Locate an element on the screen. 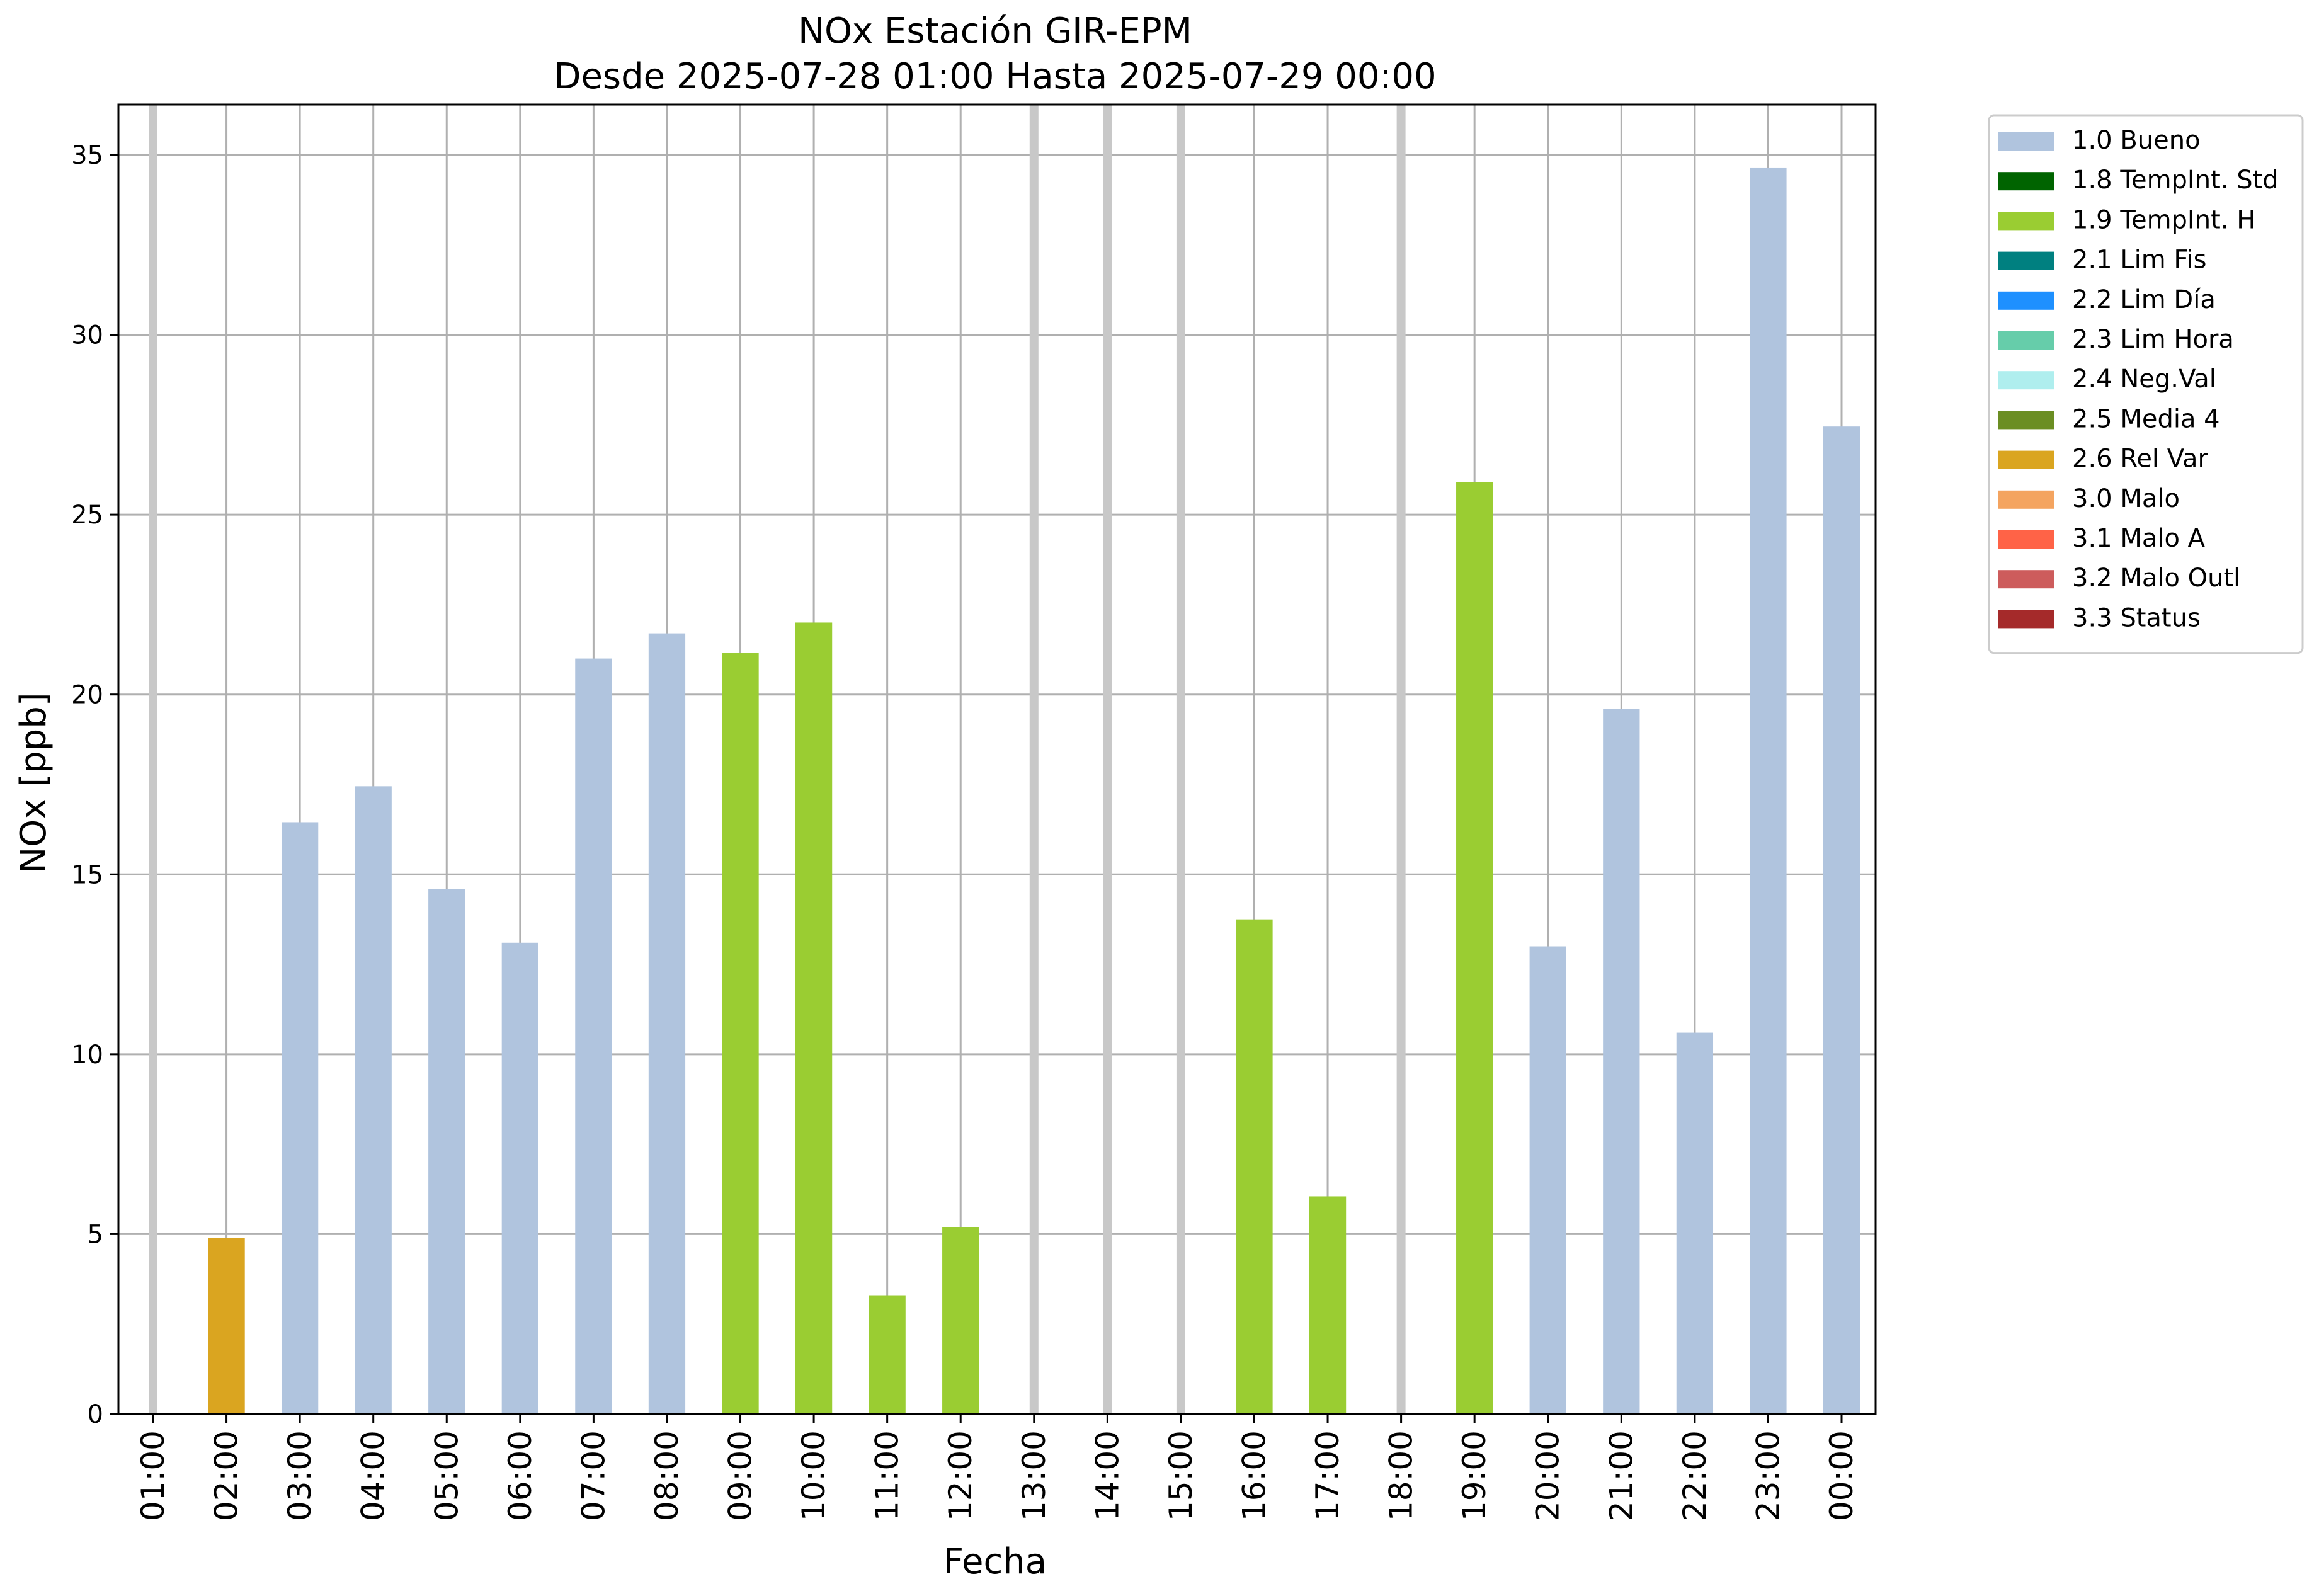 This screenshot has width=2319, height=1596. x-tick-label: 01:00 is located at coordinates (153, 1475).